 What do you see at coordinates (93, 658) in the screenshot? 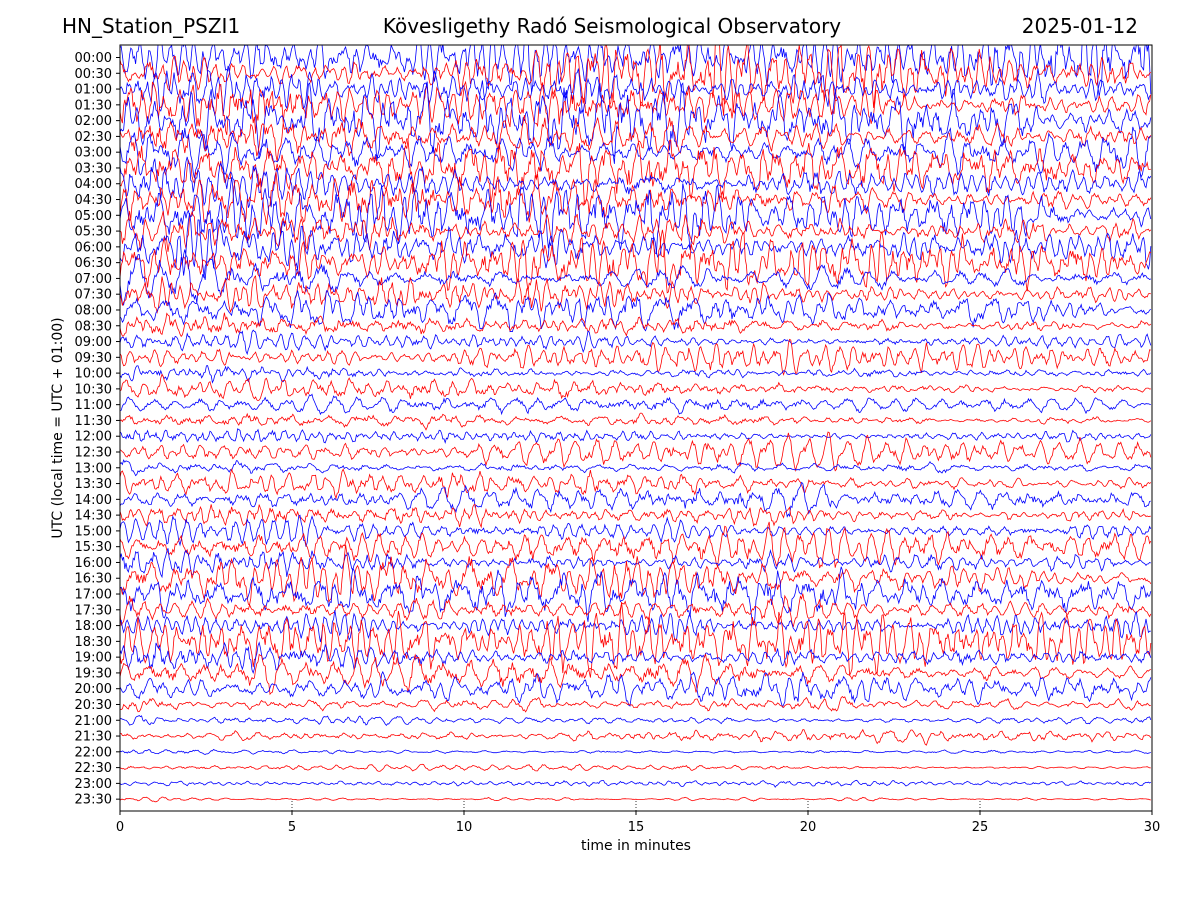
I see `y-tick-label: 19:00` at bounding box center [93, 658].